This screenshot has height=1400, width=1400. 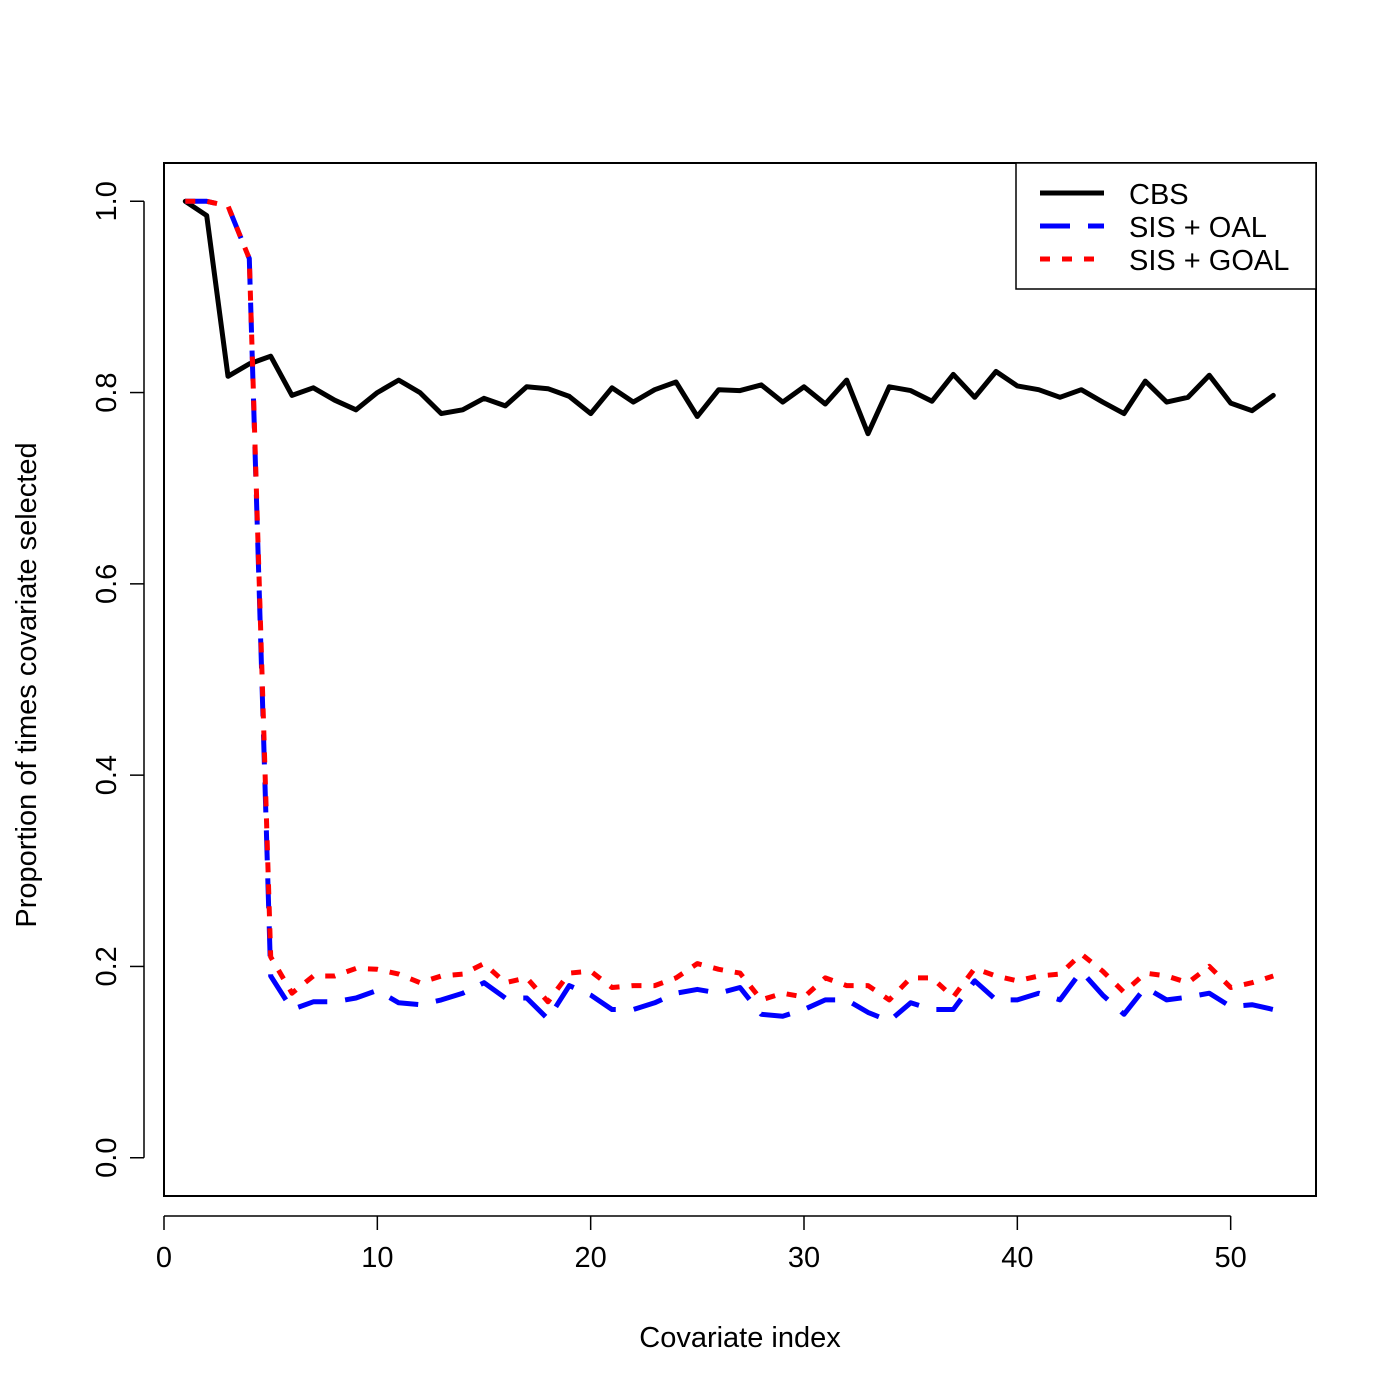 What do you see at coordinates (804, 1258) in the screenshot?
I see `x-tick-label: 30` at bounding box center [804, 1258].